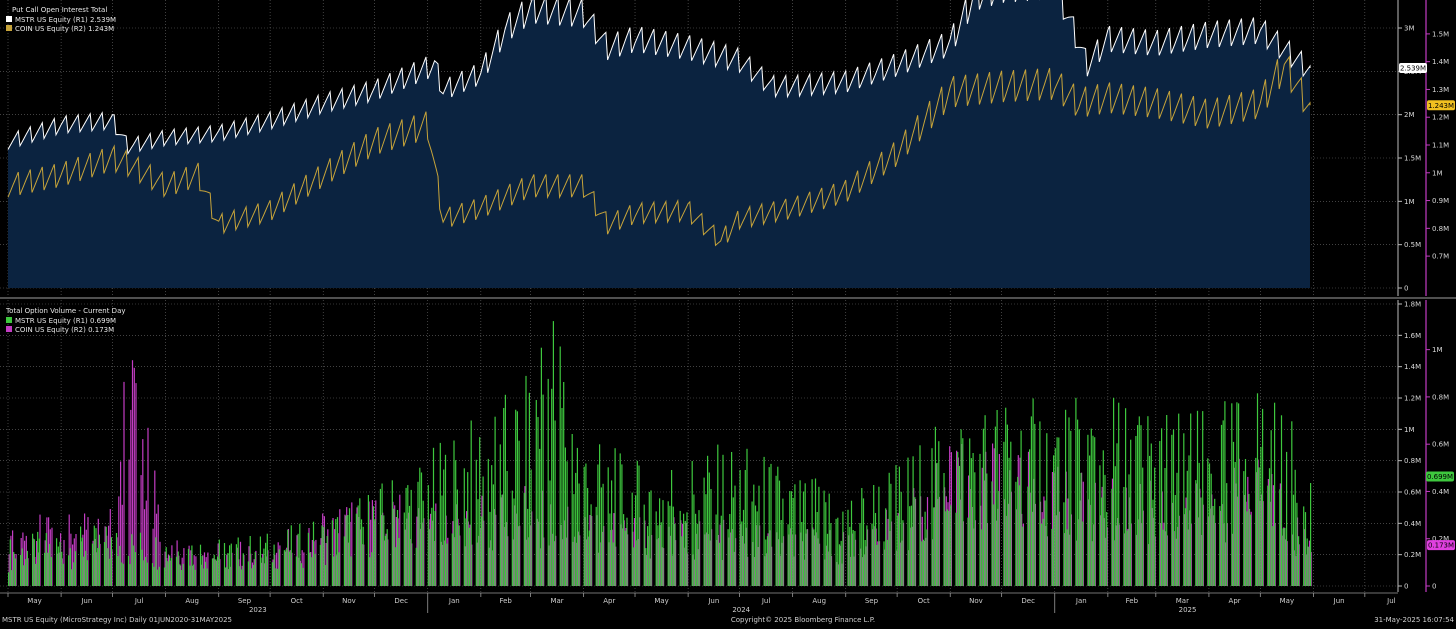  Describe the element at coordinates (1412, 159) in the screenshot. I see `top-r1-tick-label: 1.5M` at that location.